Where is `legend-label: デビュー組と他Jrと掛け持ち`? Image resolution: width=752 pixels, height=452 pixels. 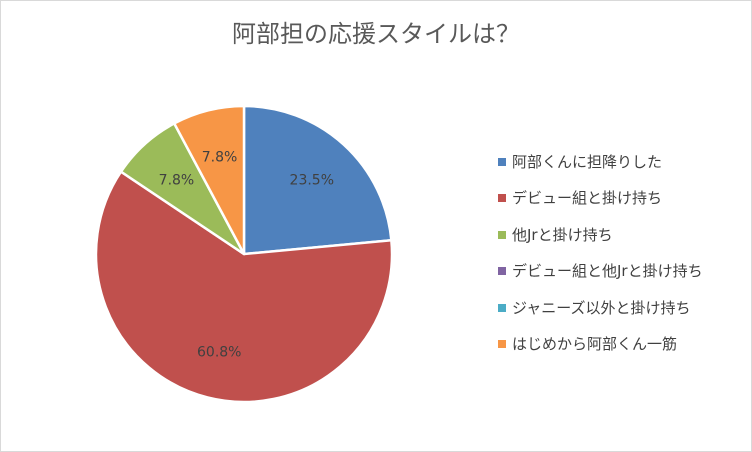
legend-label: デビュー組と他Jrと掛け持ち is located at coordinates (607, 271).